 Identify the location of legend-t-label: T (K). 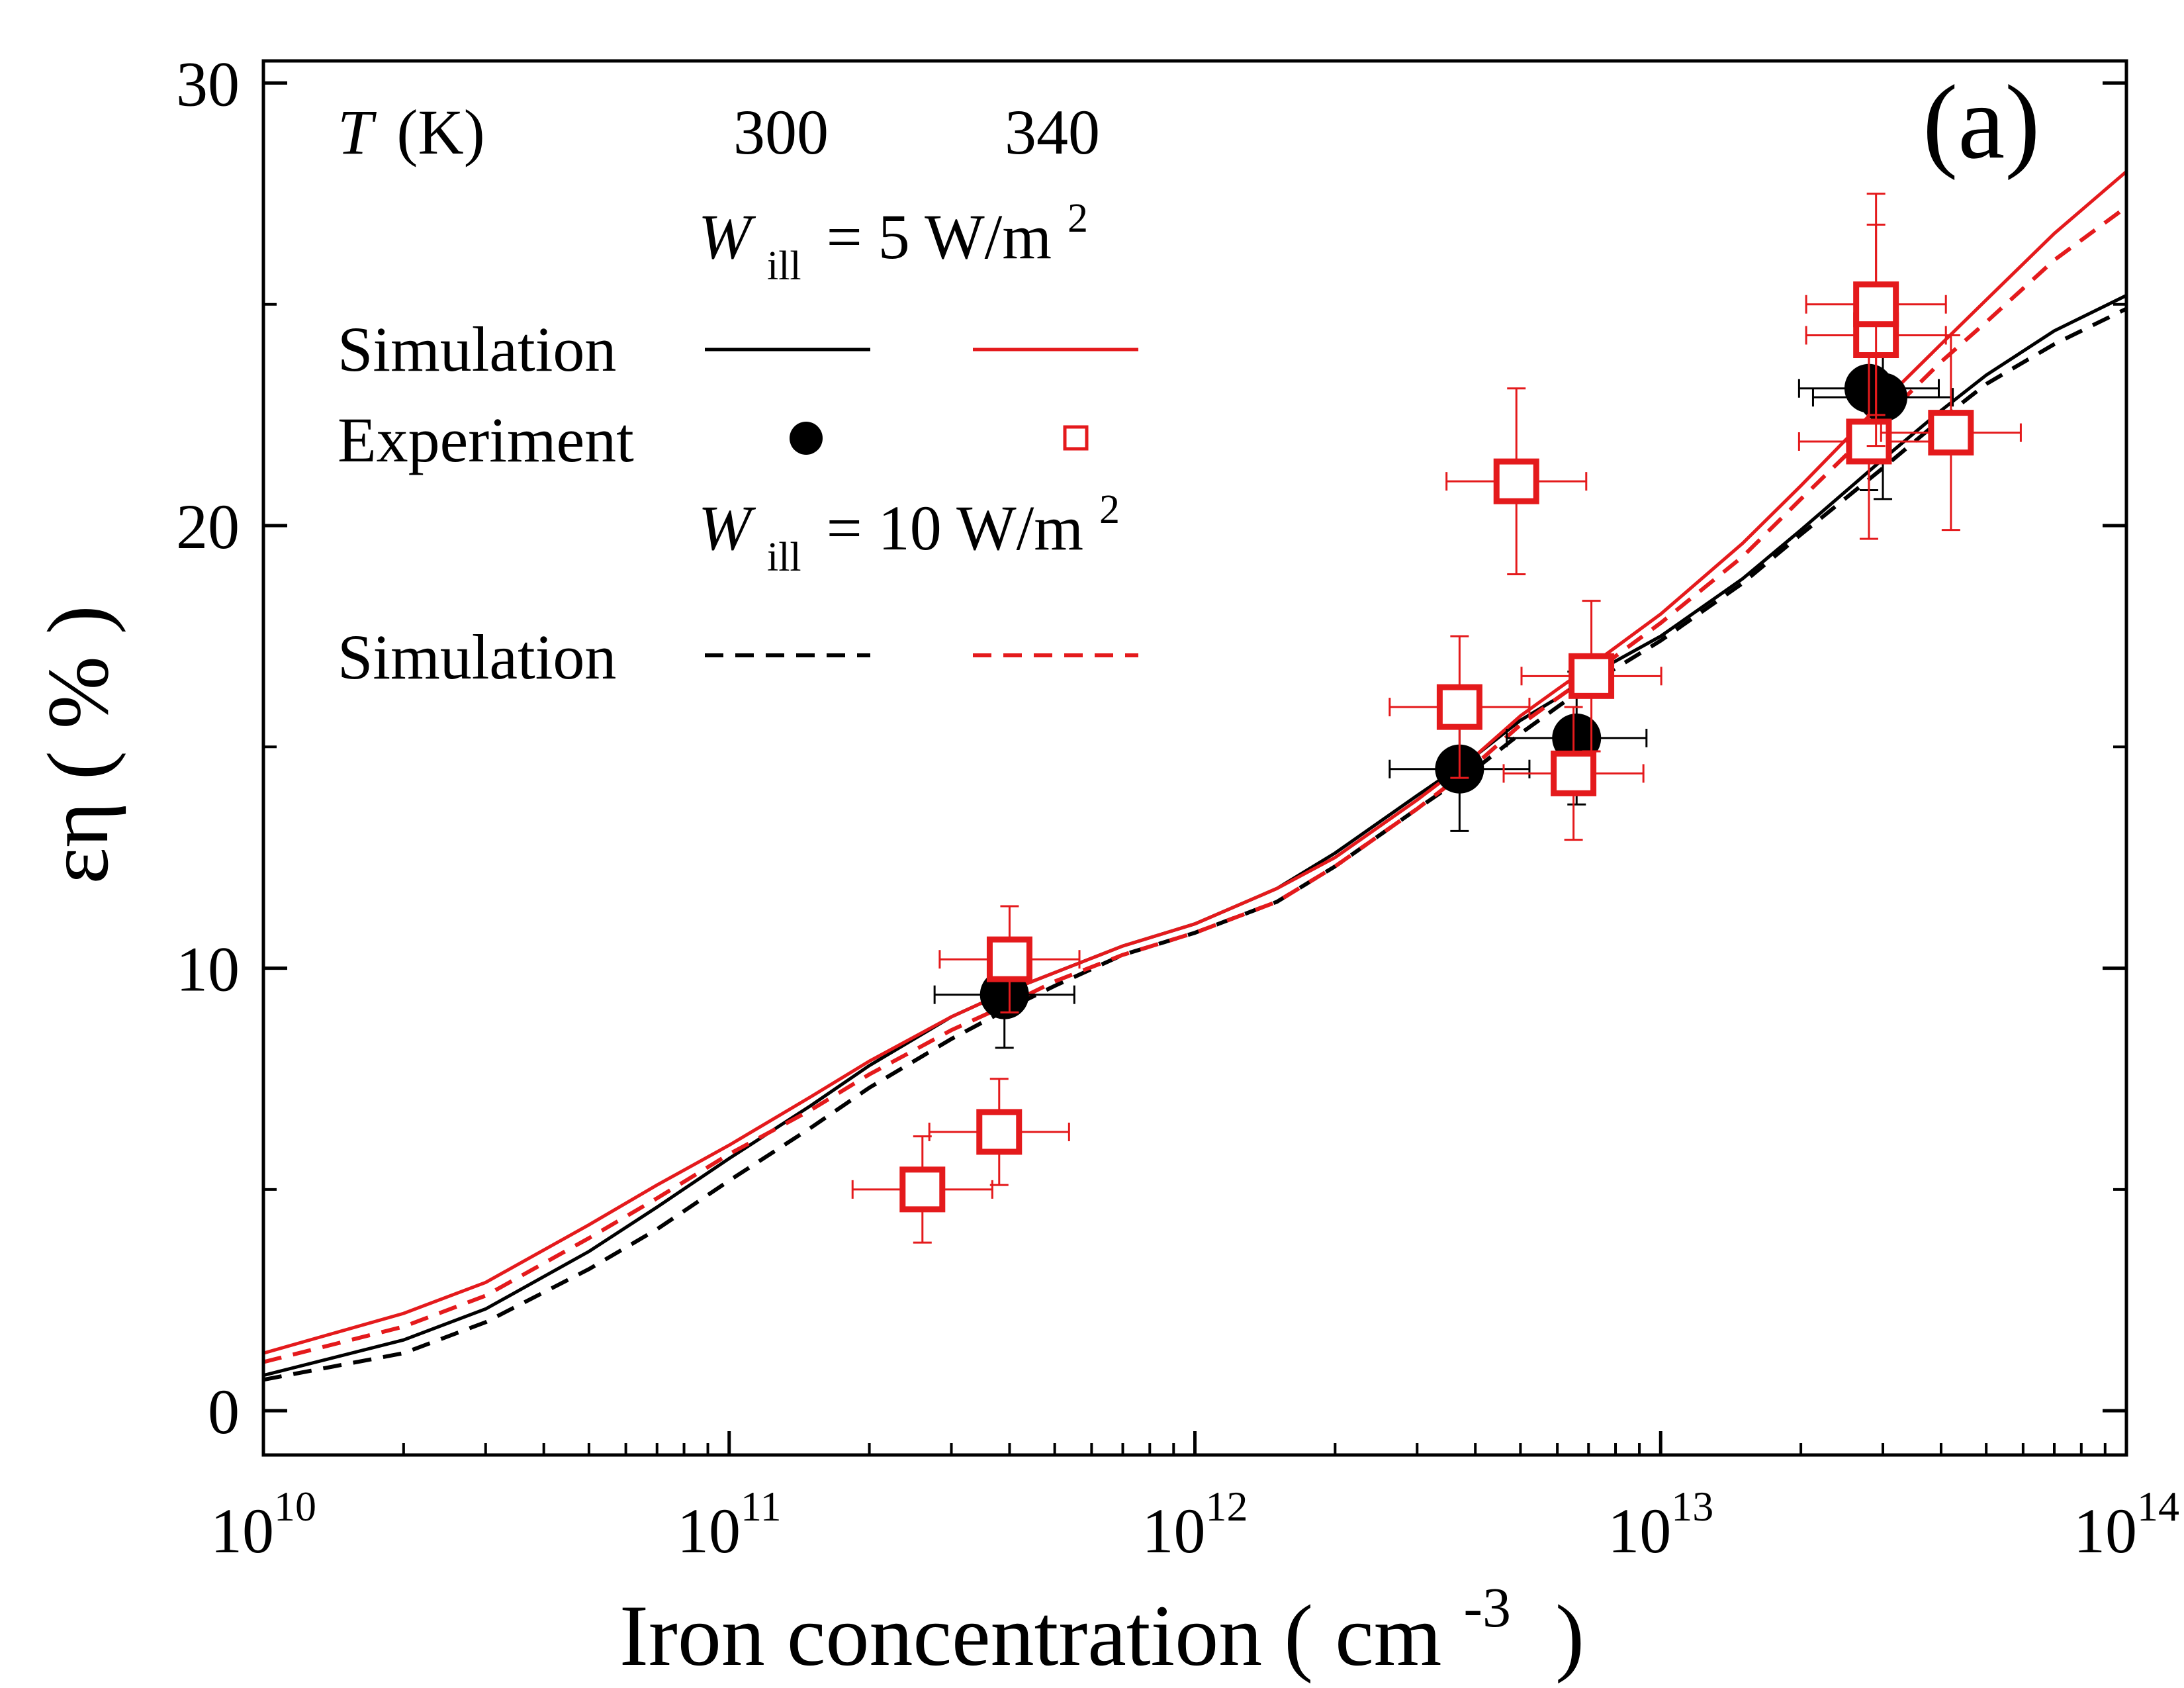
(412, 132).